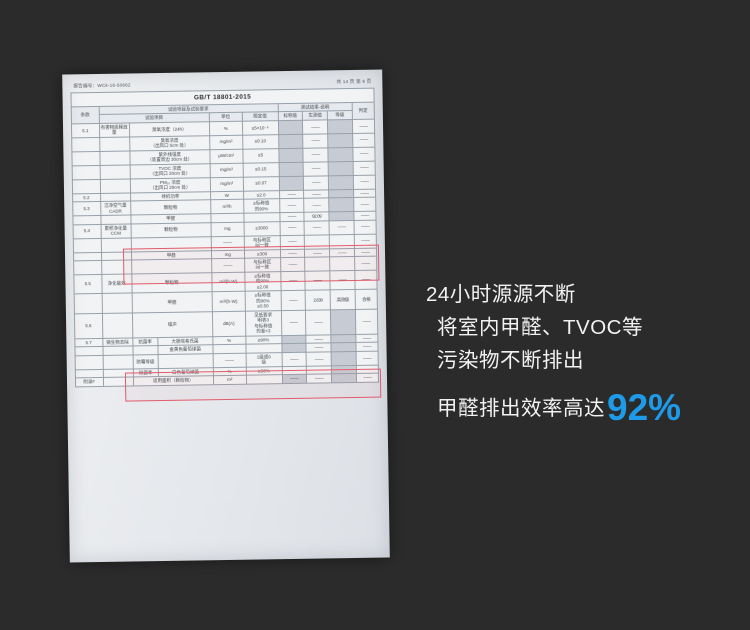  Describe the element at coordinates (260, 169) in the screenshot. I see `row-limit: ≤0.15` at that location.